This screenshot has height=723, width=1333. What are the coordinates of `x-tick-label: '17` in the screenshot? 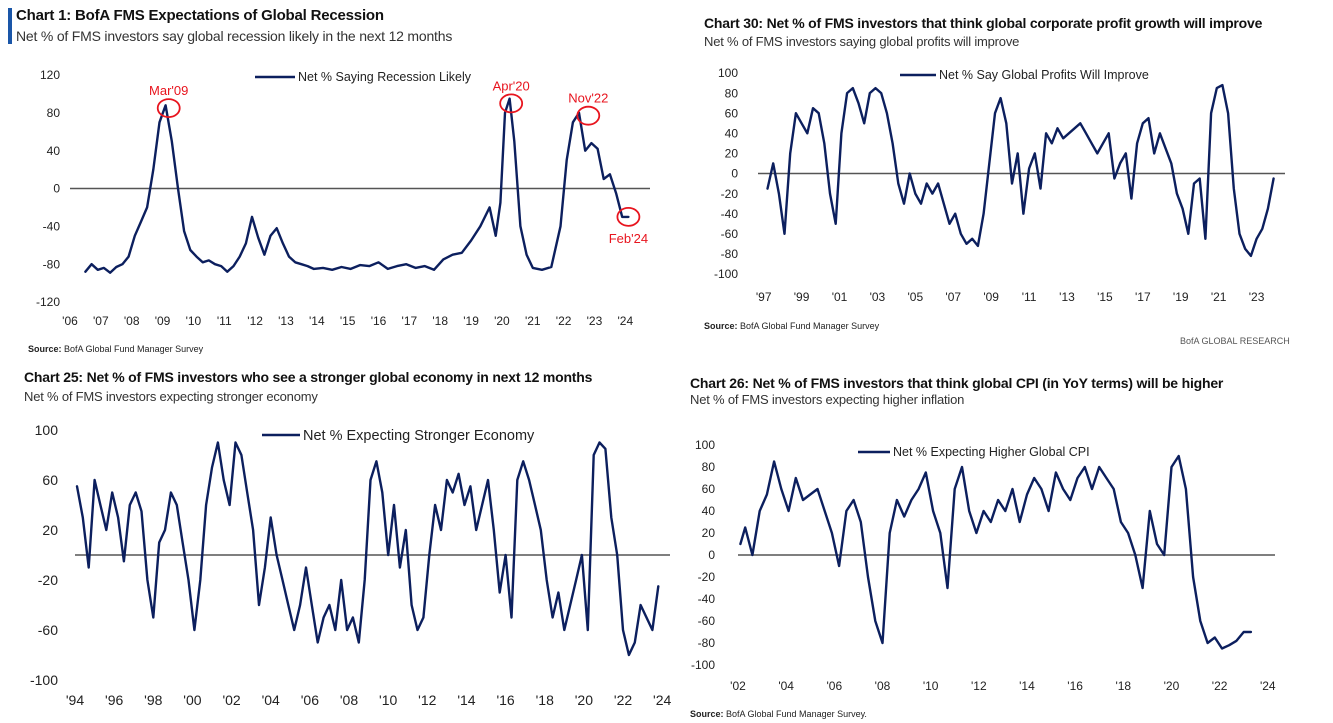 It's located at (1143, 297).